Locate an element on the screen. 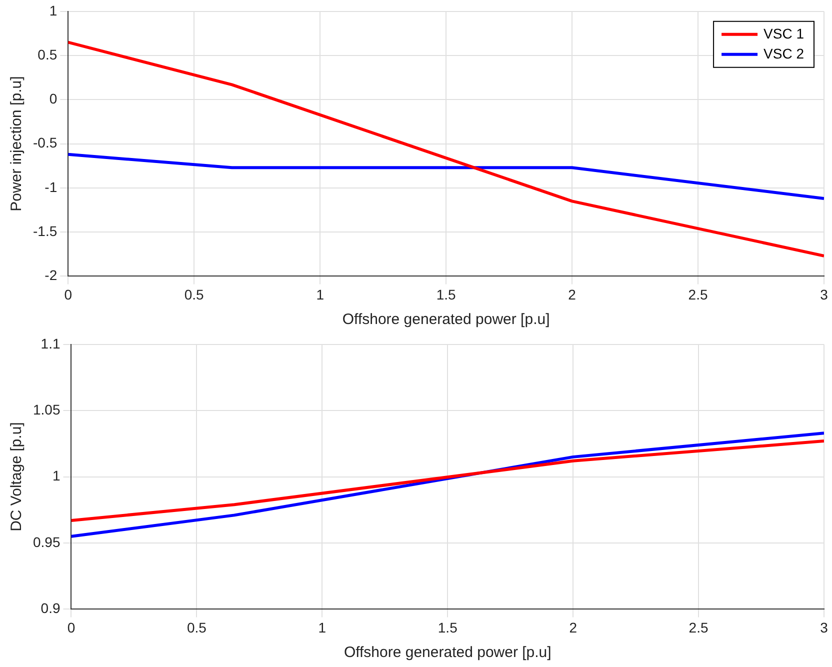 The height and width of the screenshot is (667, 832). y-axis-title: Power injection [p.u] is located at coordinates (17, 144).